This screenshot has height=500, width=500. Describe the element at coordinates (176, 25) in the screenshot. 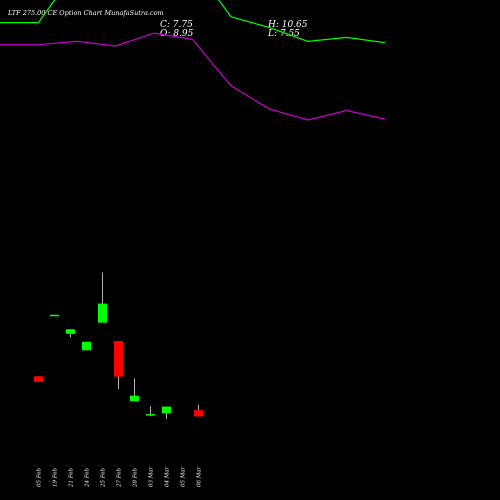

I see `close-value: C: 7.75` at that location.